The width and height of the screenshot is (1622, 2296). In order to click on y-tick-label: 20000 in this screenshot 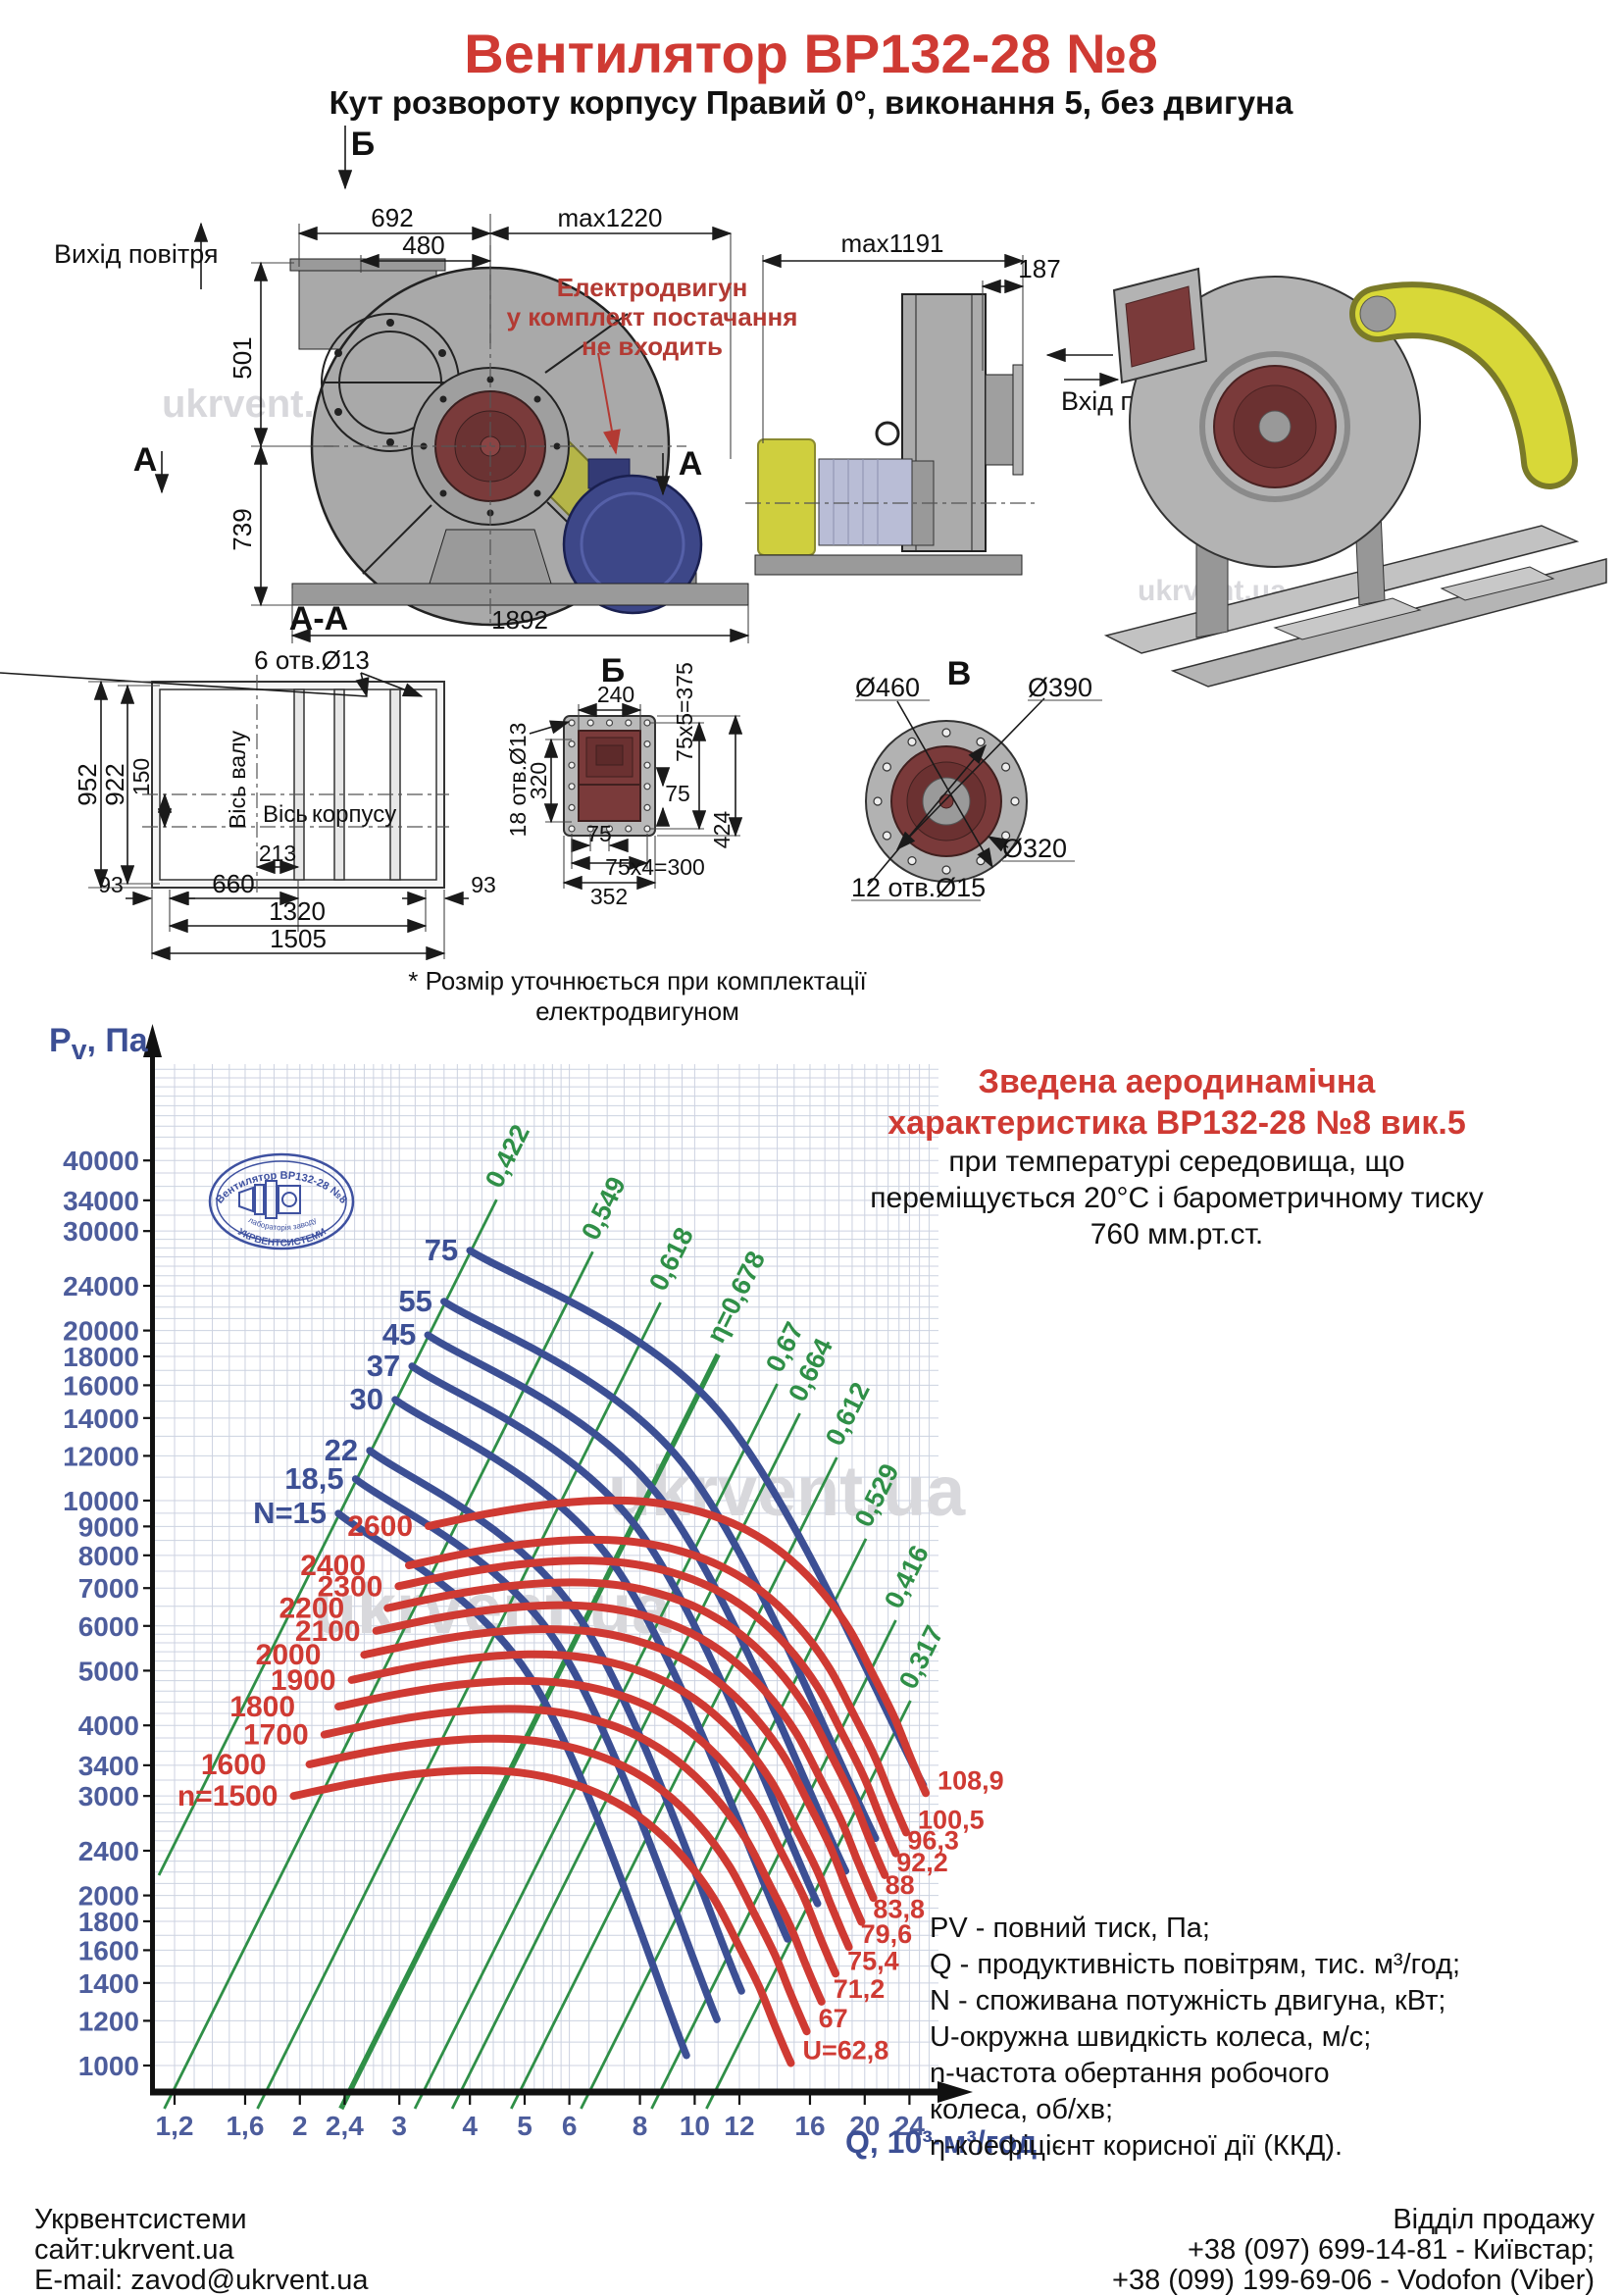, I will do `click(101, 1331)`.